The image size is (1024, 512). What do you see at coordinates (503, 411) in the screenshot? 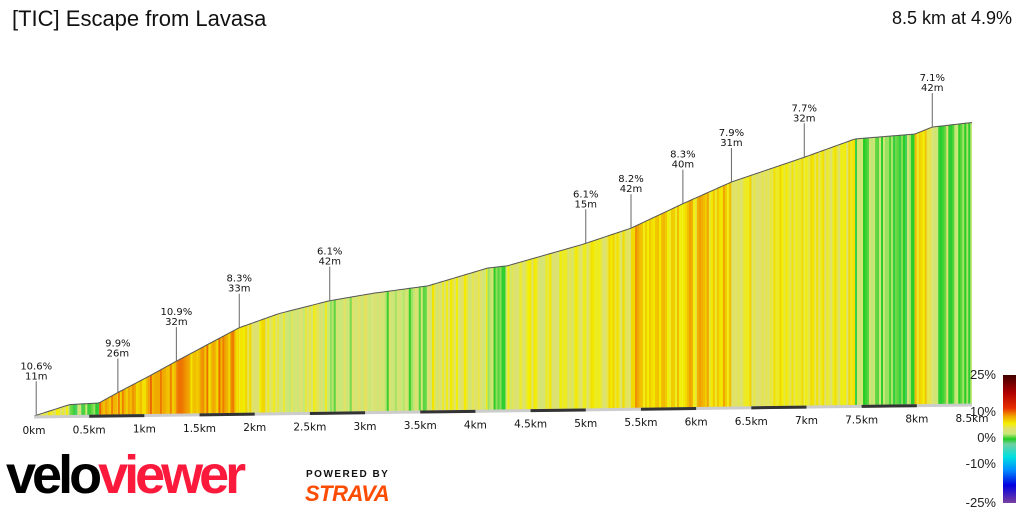
I see `baseline-track` at bounding box center [503, 411].